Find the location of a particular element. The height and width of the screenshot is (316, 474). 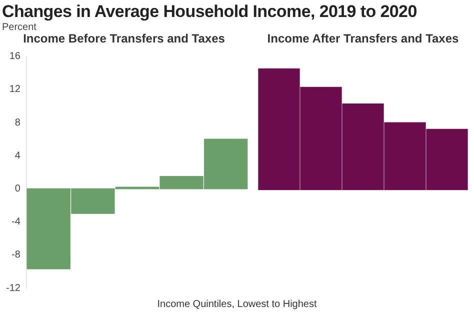

y-tick-label: 12 is located at coordinates (15, 90).